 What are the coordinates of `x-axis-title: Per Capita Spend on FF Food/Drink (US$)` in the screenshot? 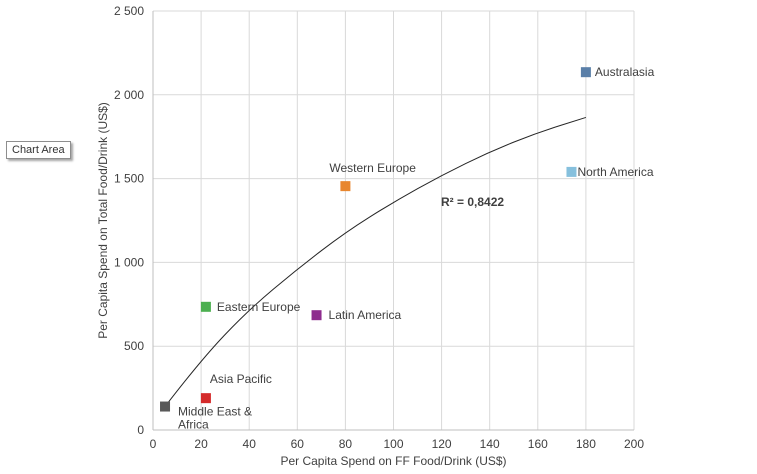 It's located at (393, 461).